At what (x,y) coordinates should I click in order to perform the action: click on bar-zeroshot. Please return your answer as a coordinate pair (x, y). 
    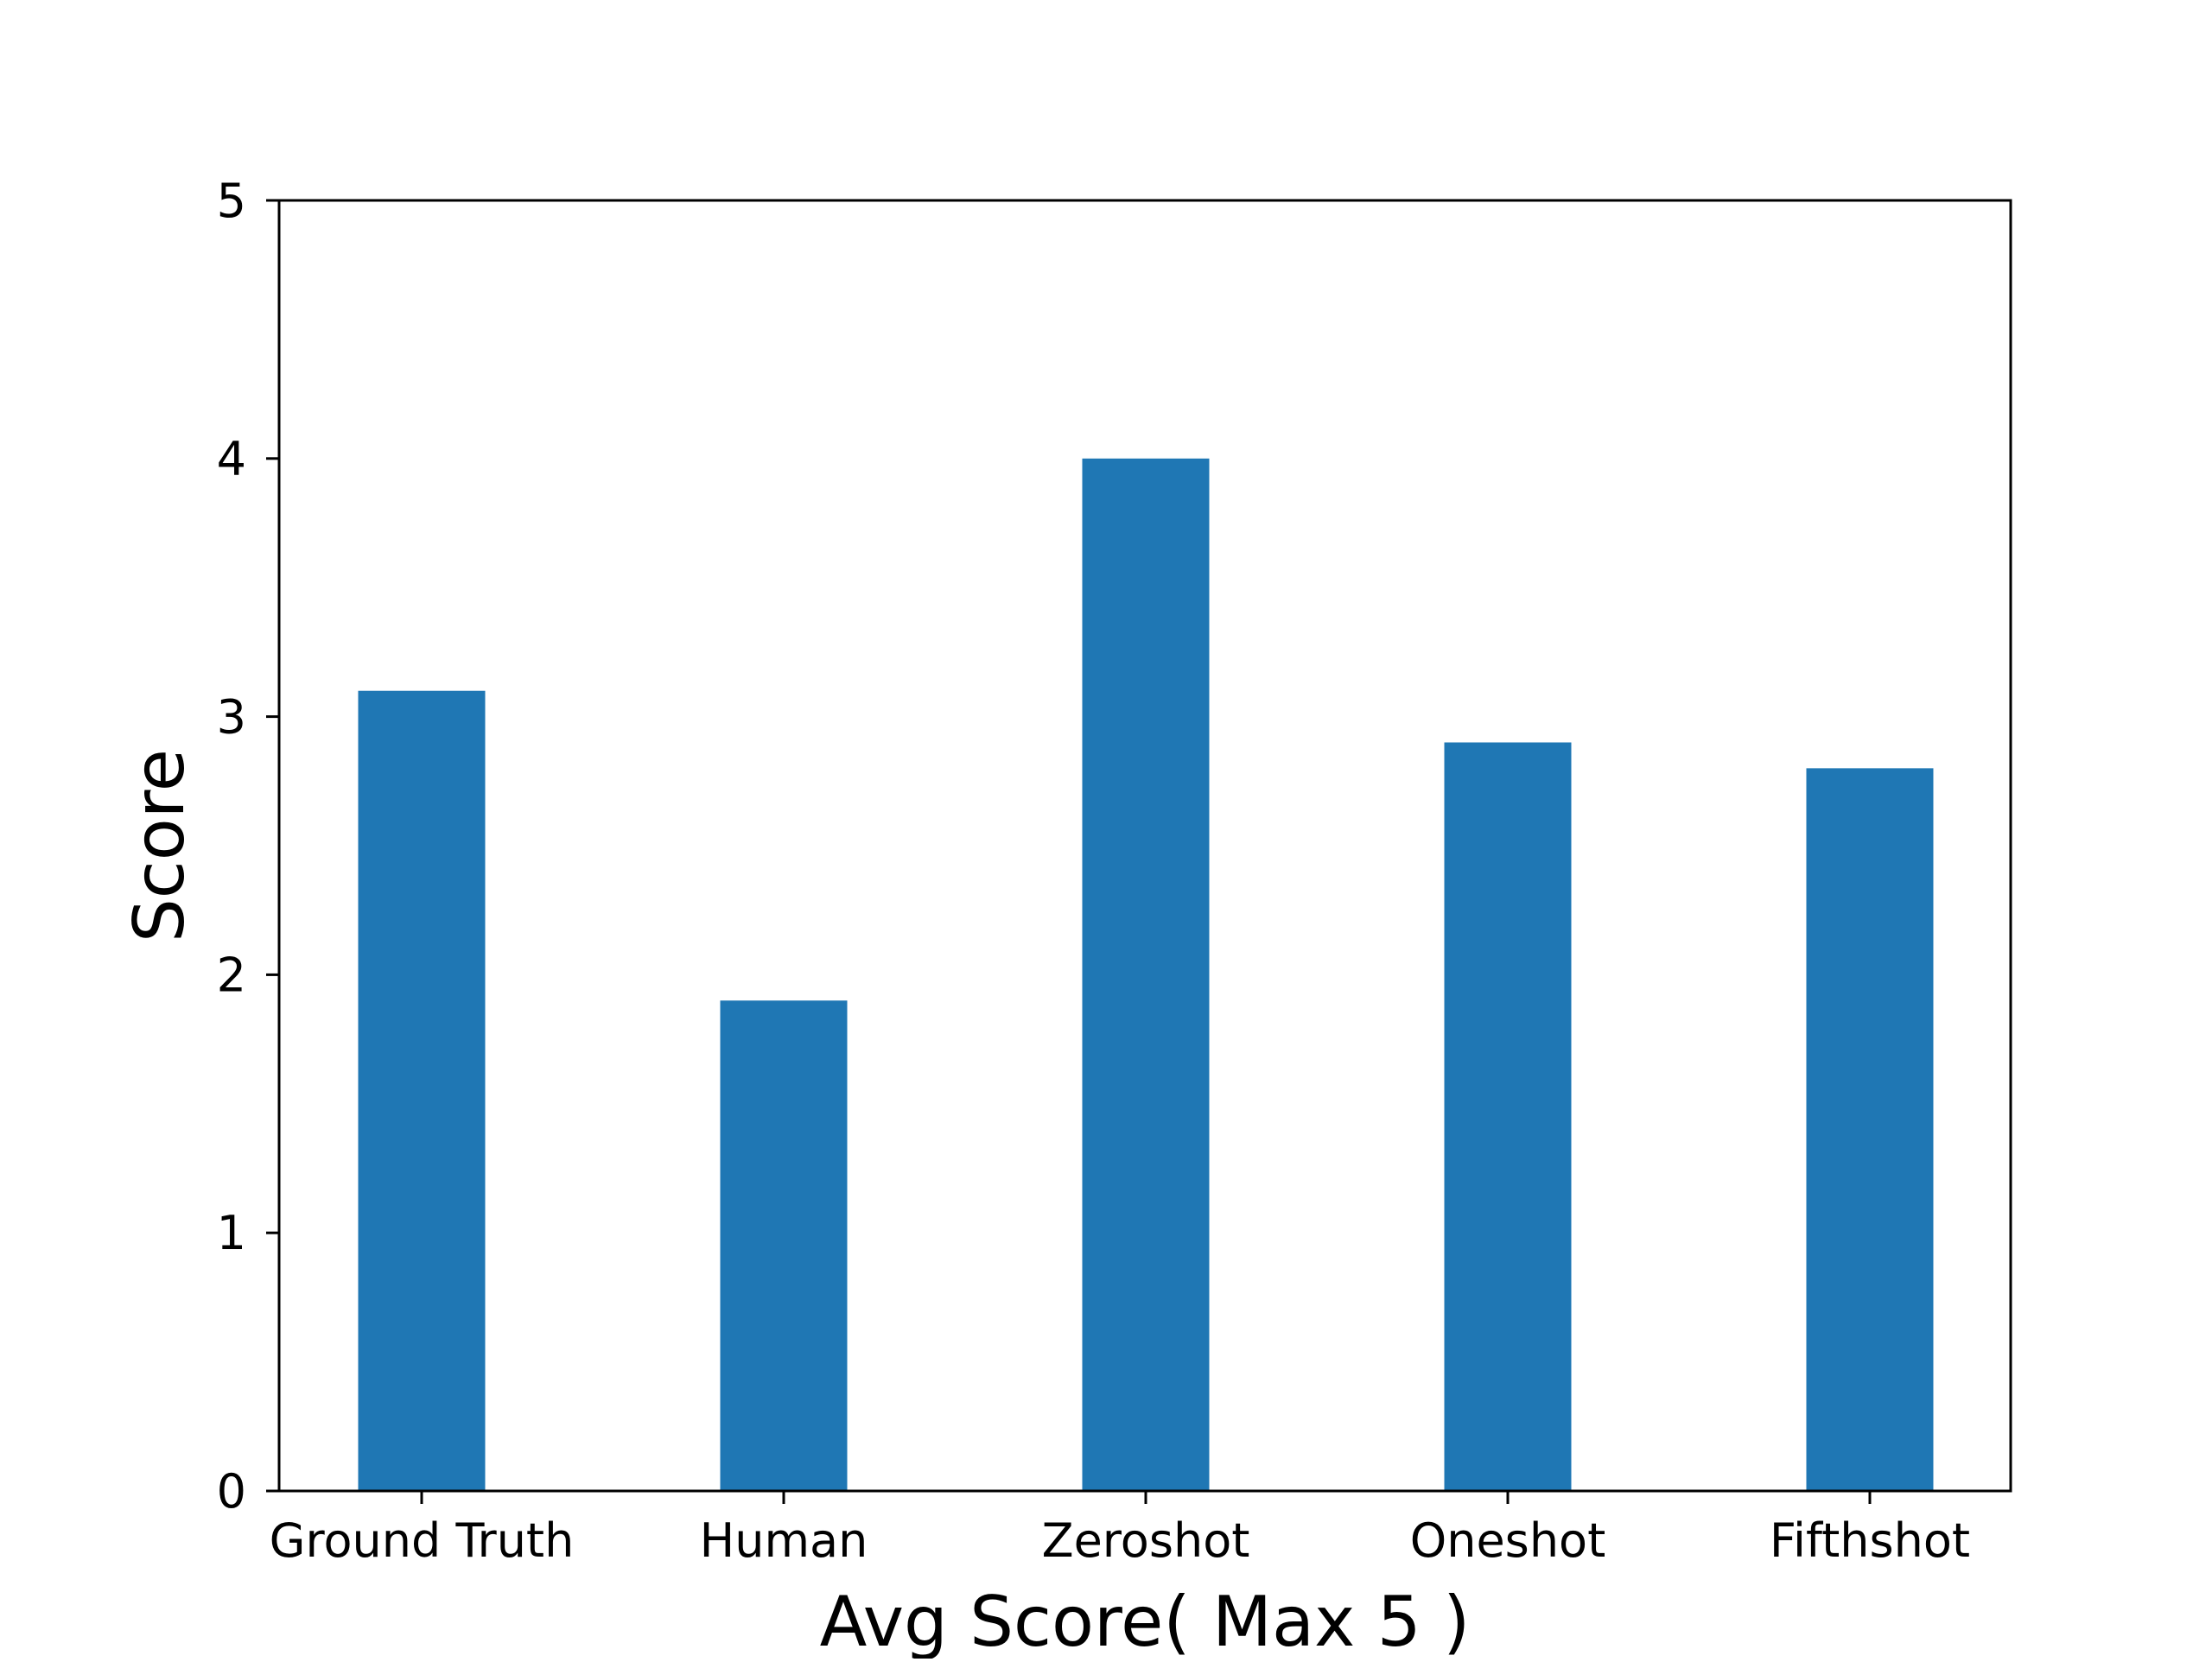
    Looking at the image, I should click on (1146, 974).